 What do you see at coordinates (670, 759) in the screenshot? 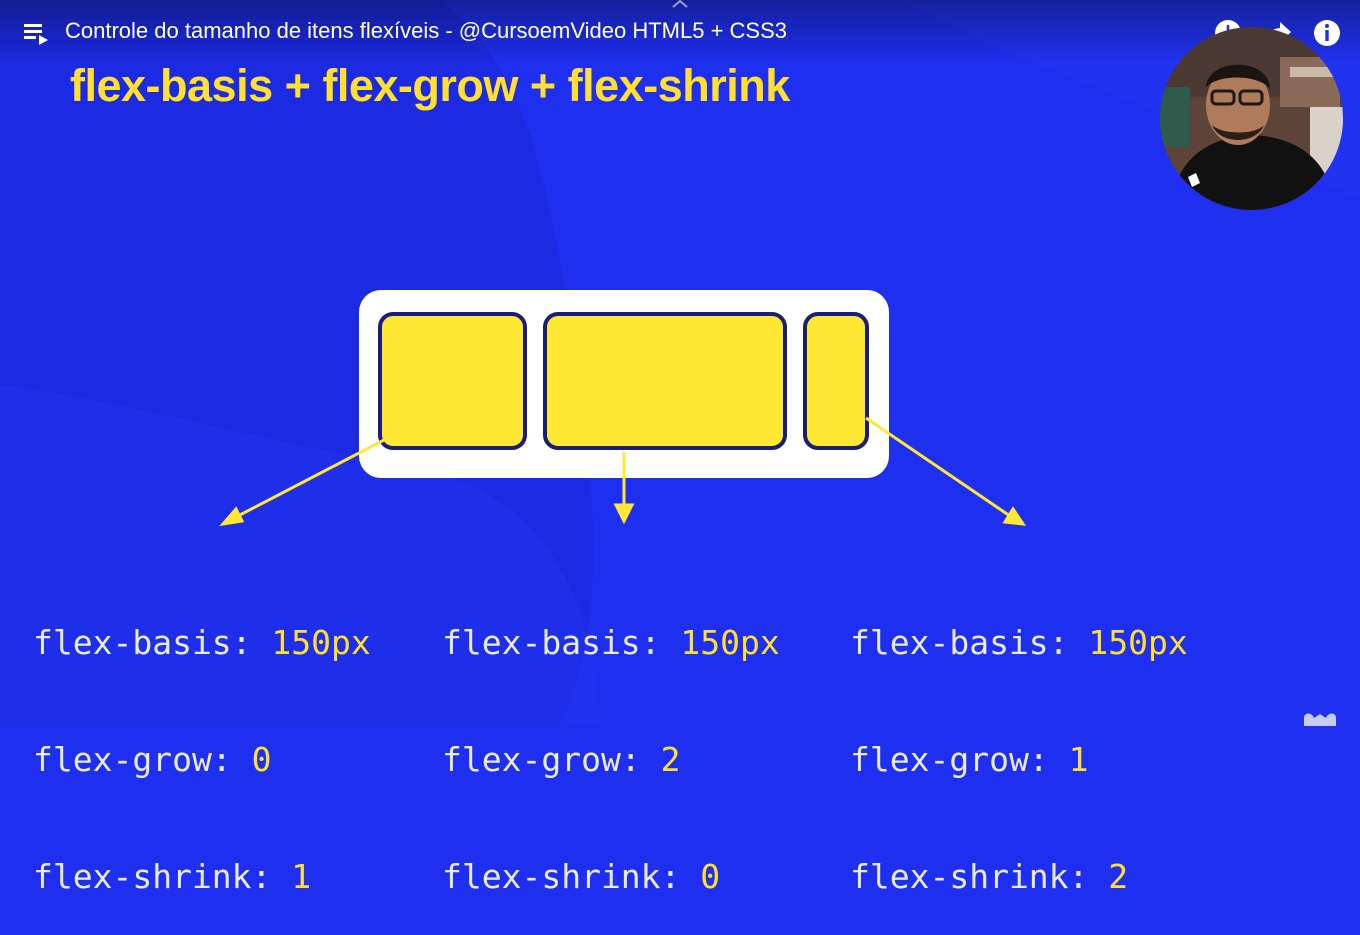
I see `grow-value: 2` at bounding box center [670, 759].